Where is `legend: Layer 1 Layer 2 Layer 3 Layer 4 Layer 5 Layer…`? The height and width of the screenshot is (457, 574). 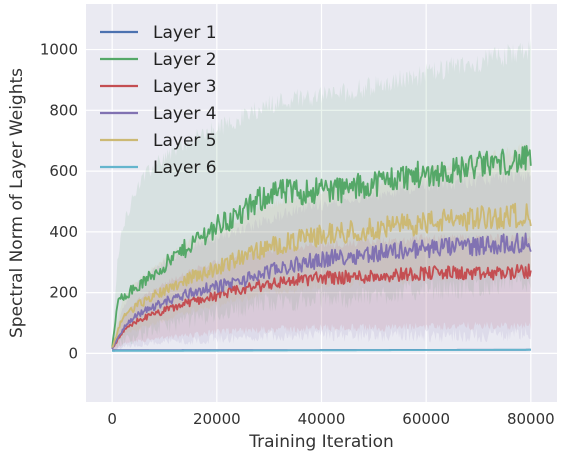 legend: Layer 1 Layer 2 Layer 3 Layer 4 Layer 5 Layer… is located at coordinates (158, 100).